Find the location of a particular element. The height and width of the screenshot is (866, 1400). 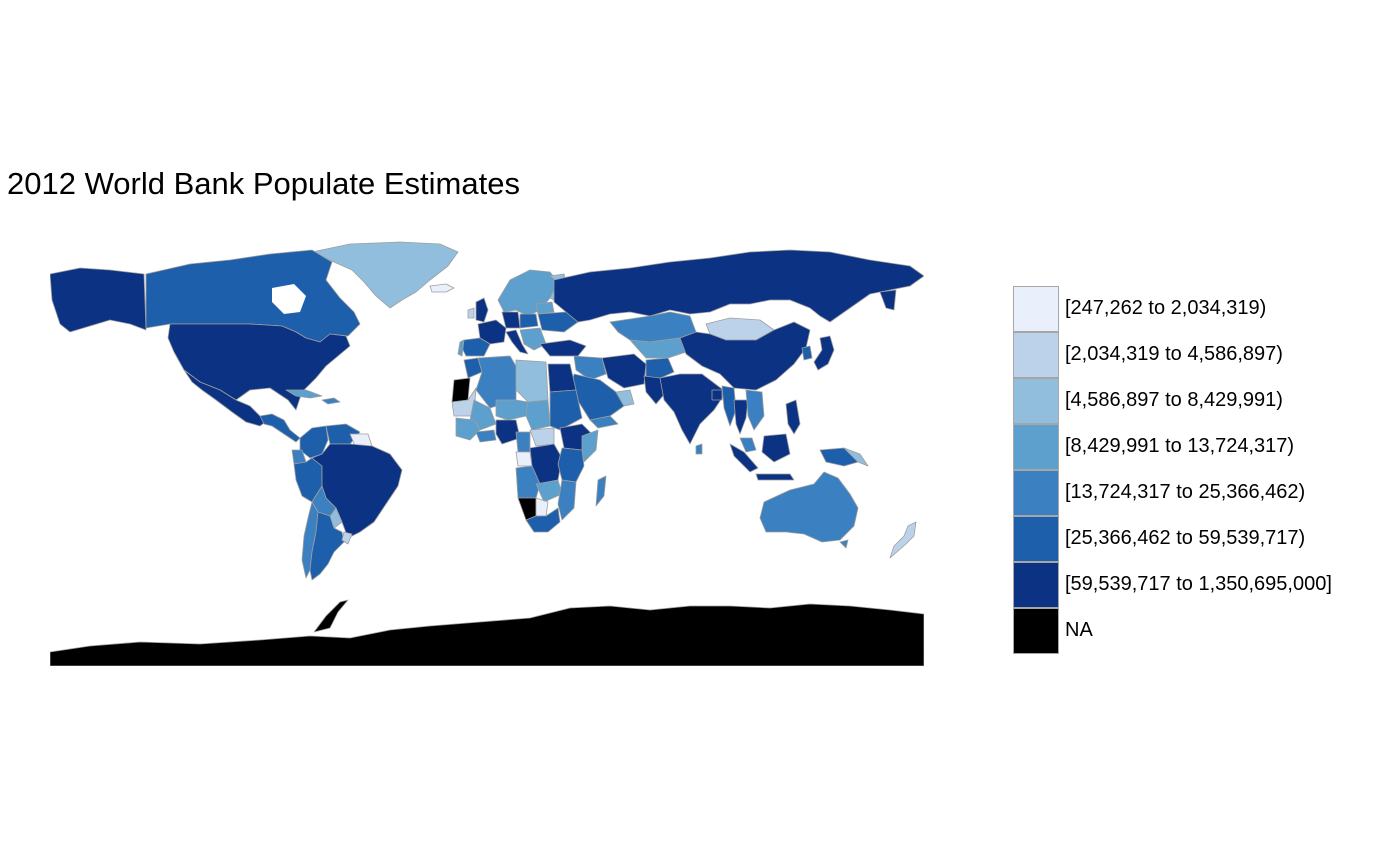

region-sudan is located at coordinates (566, 410).